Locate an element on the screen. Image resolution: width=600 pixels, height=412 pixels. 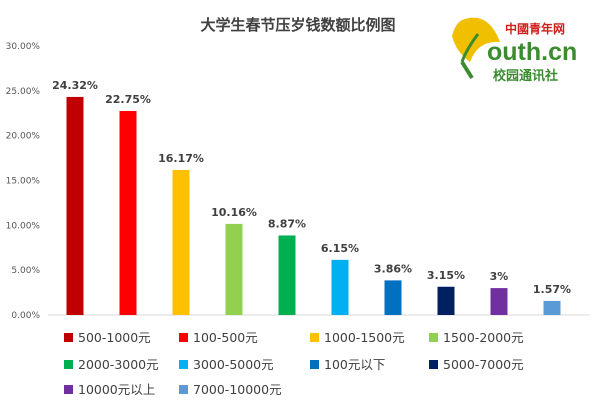
y-tick-label: 5.00% is located at coordinates (25, 271).